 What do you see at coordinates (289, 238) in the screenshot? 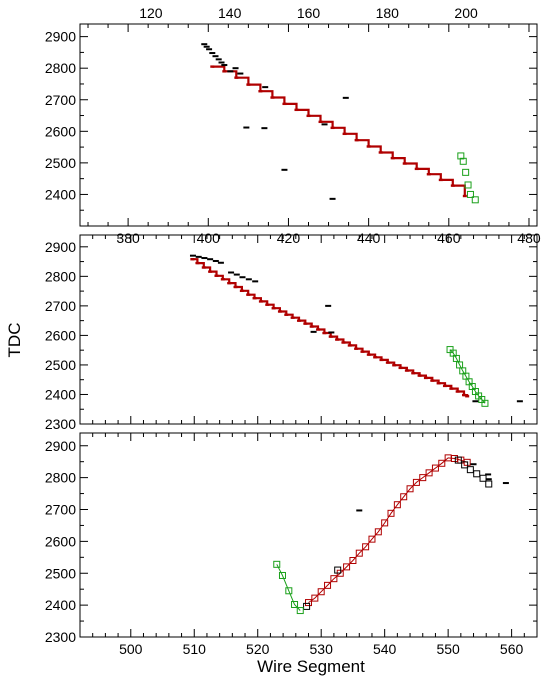
I see `x-tick-label: 420` at bounding box center [289, 238].